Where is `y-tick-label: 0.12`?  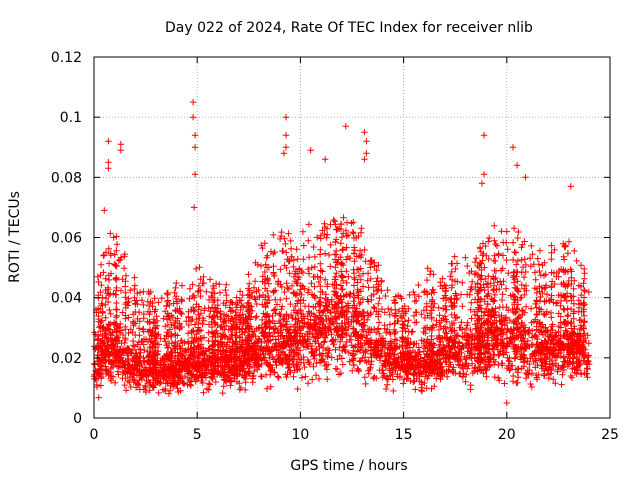 y-tick-label: 0.12 is located at coordinates (66, 58).